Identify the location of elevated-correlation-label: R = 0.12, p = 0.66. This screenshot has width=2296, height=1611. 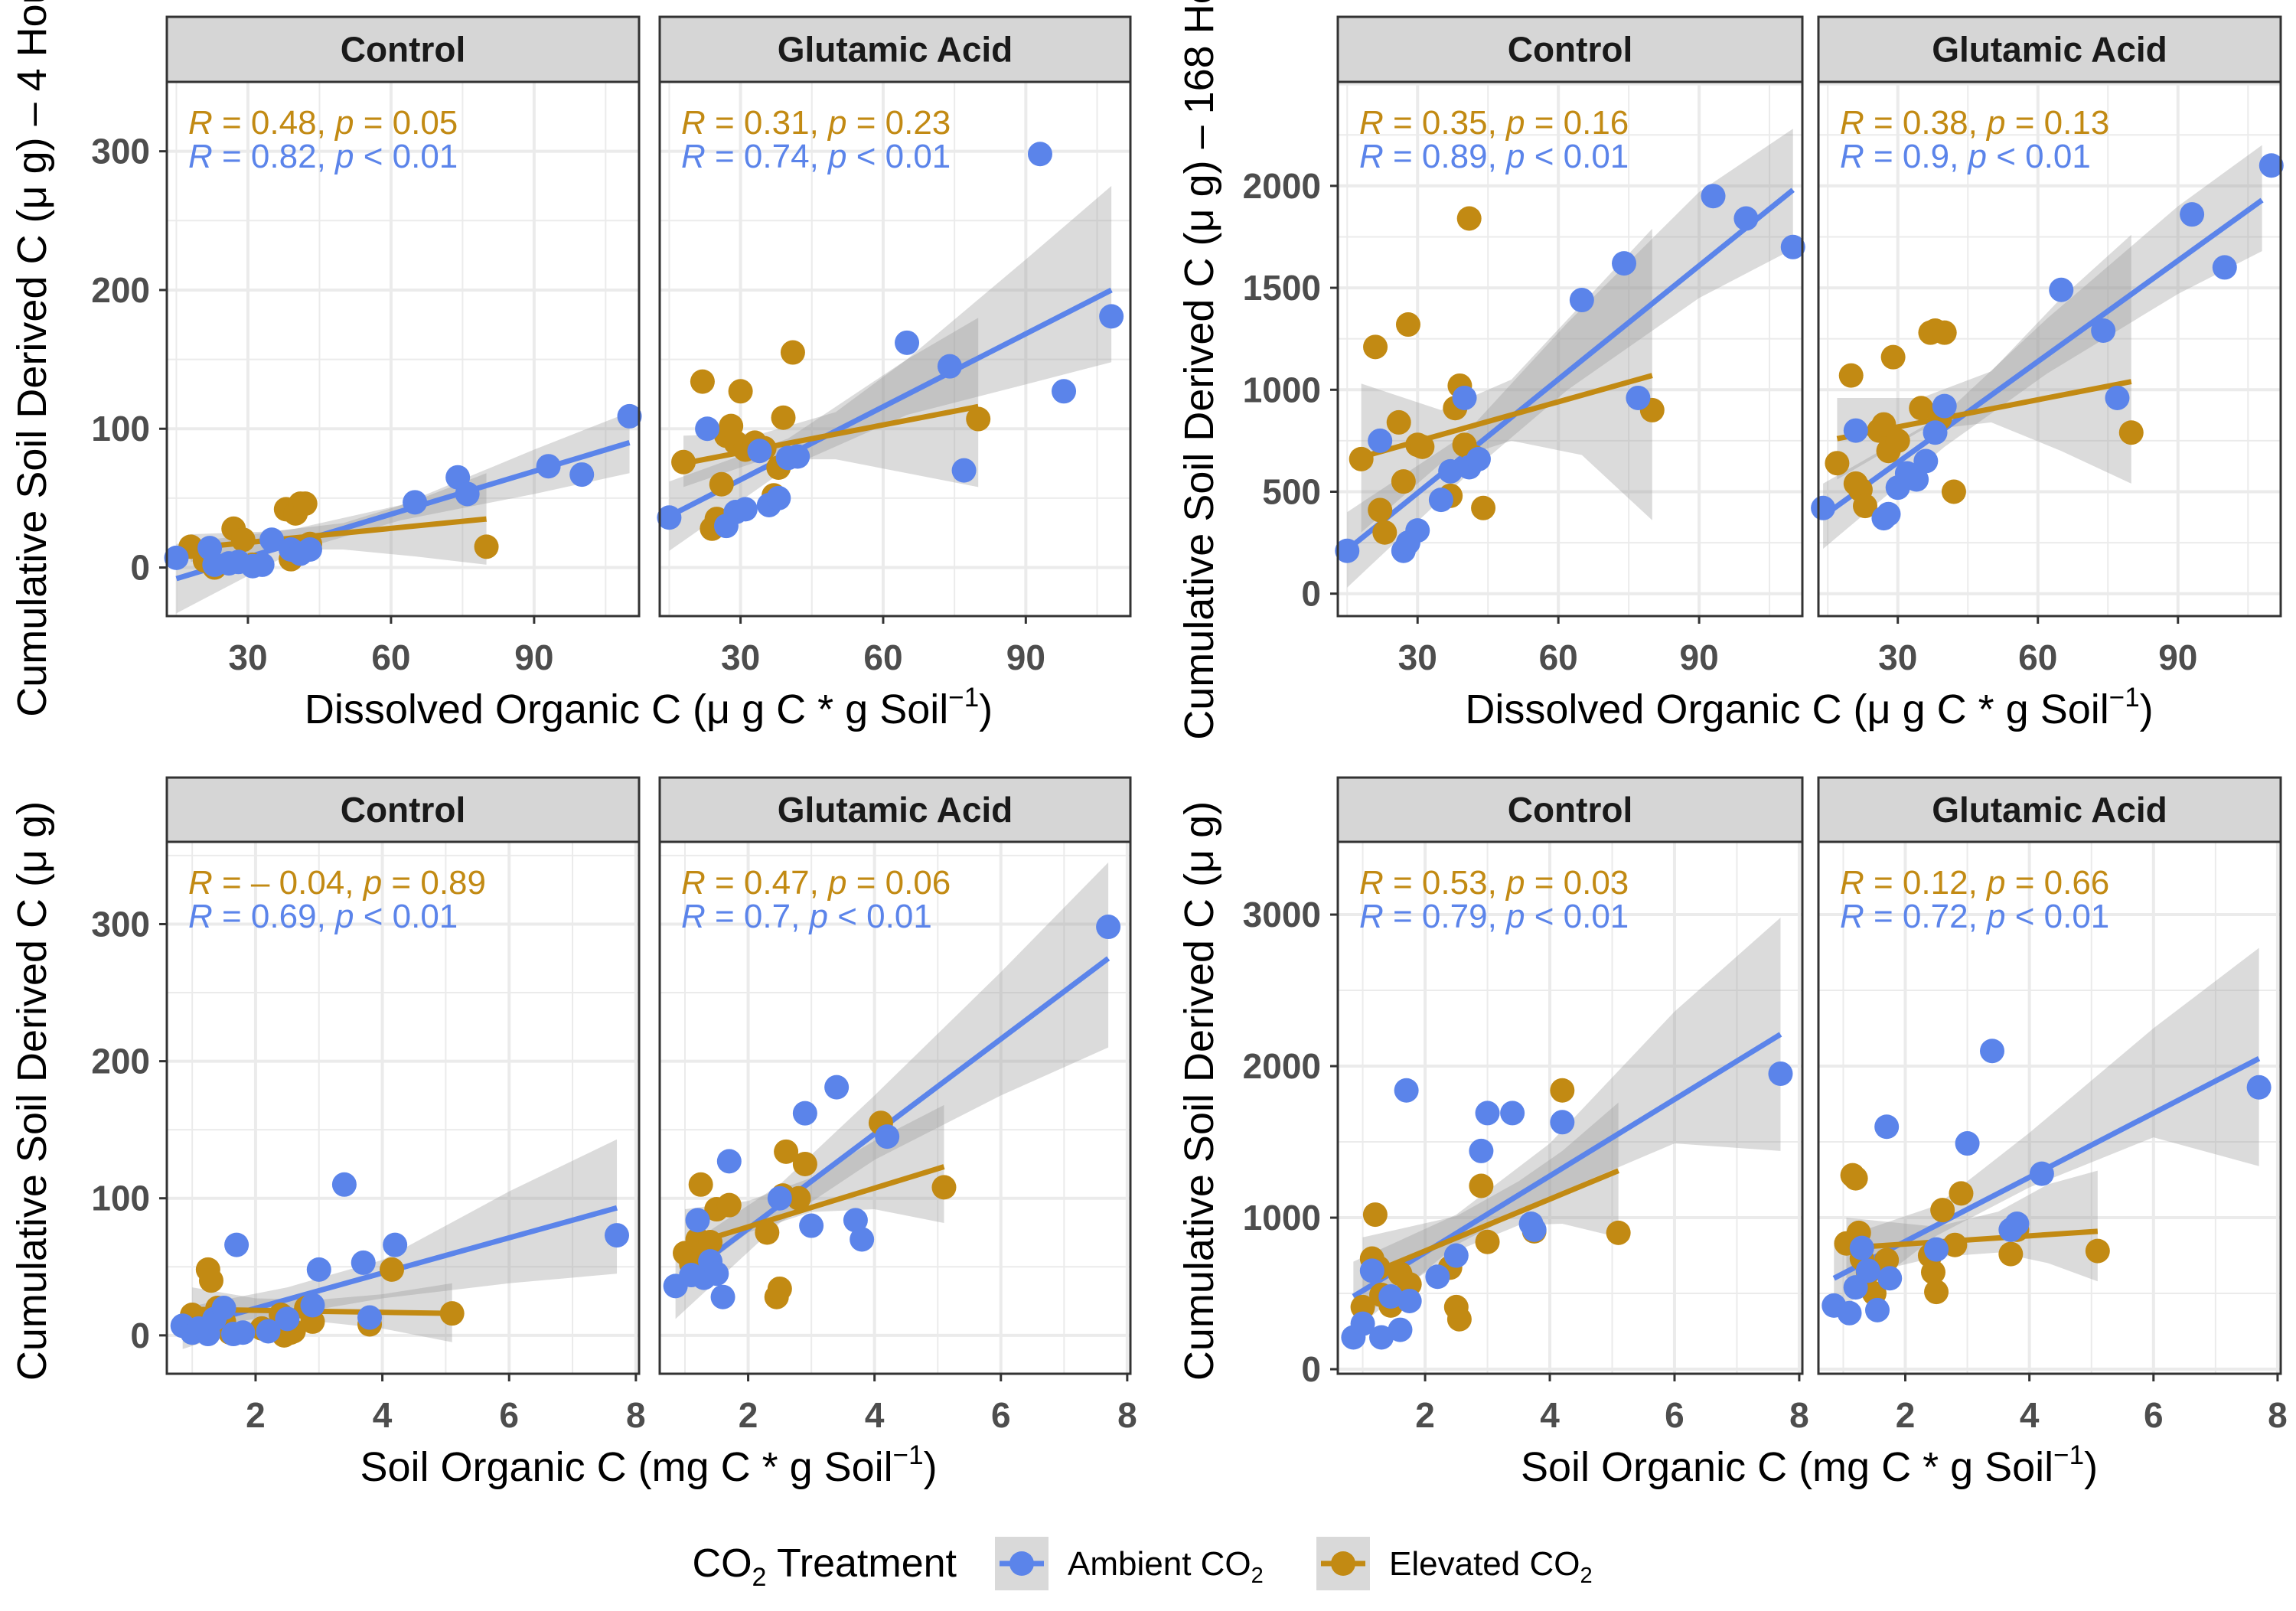
(1974, 883).